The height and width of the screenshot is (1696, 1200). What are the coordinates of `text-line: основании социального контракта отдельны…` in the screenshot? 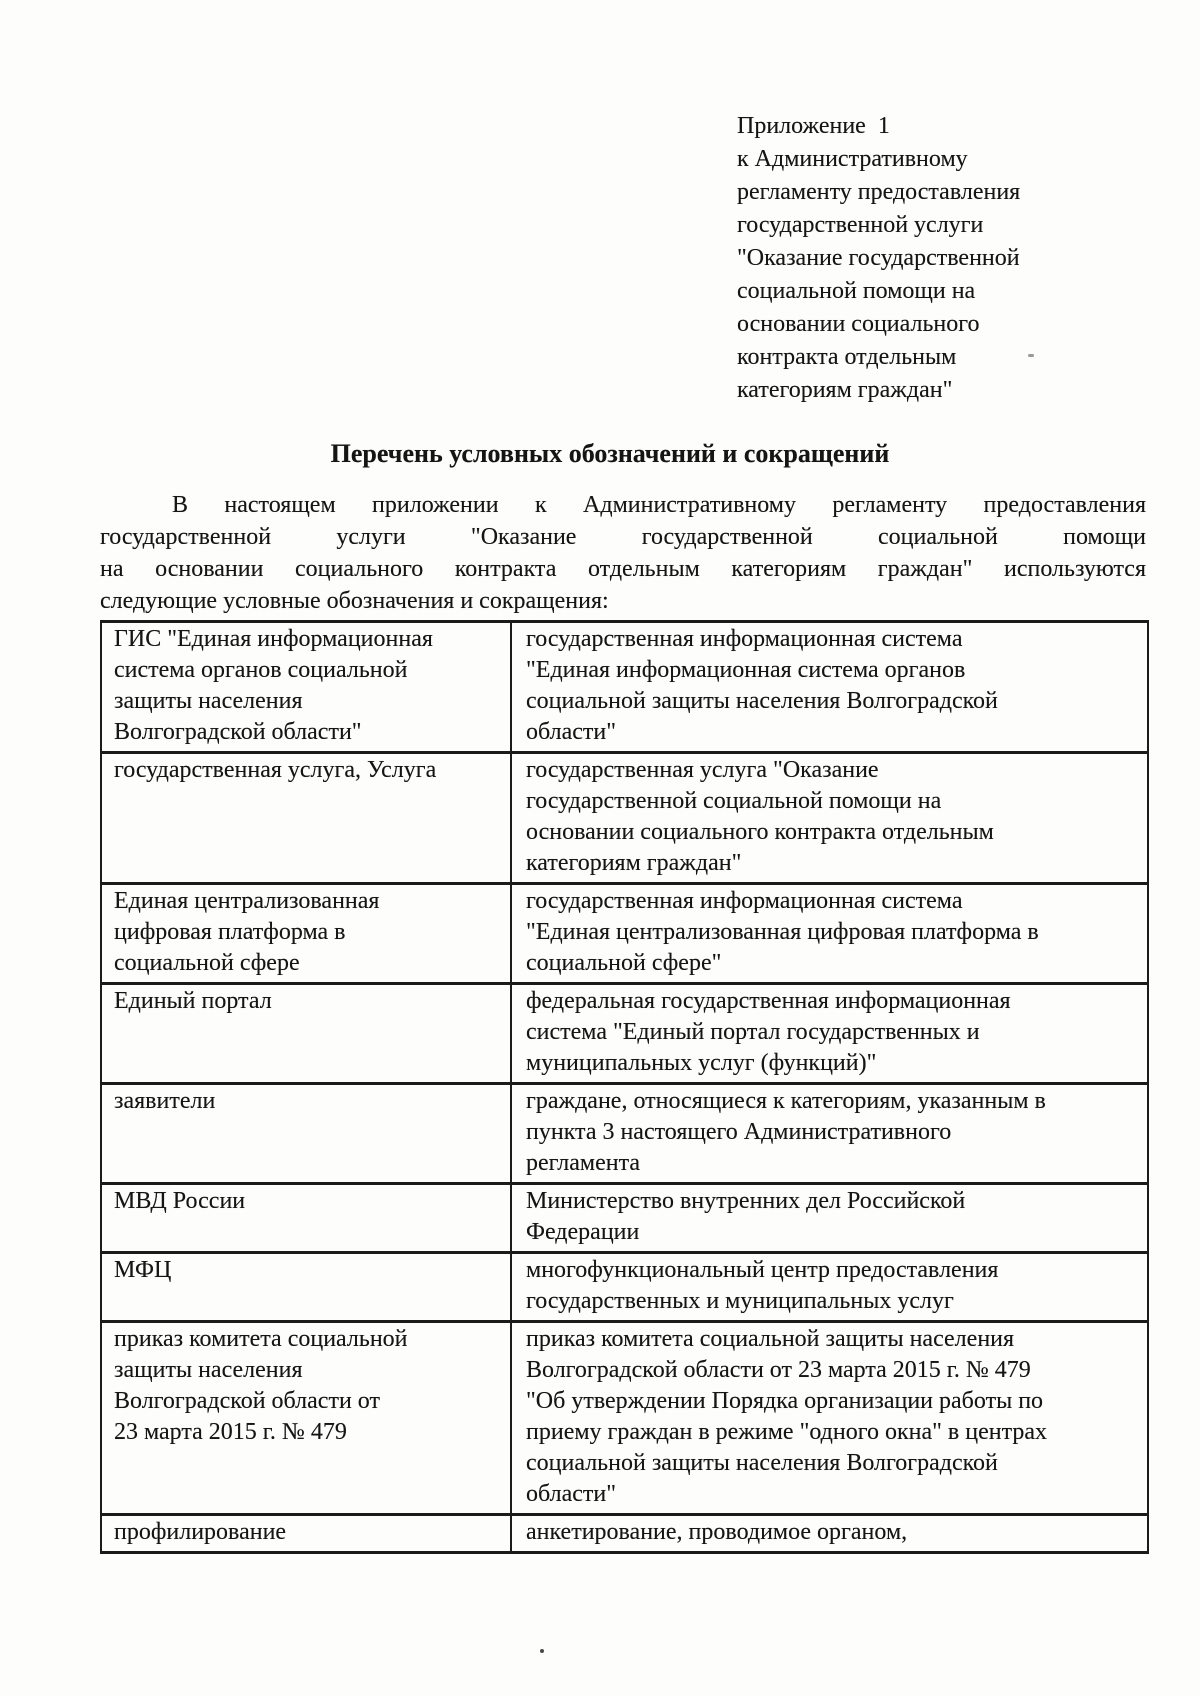 It's located at (760, 832).